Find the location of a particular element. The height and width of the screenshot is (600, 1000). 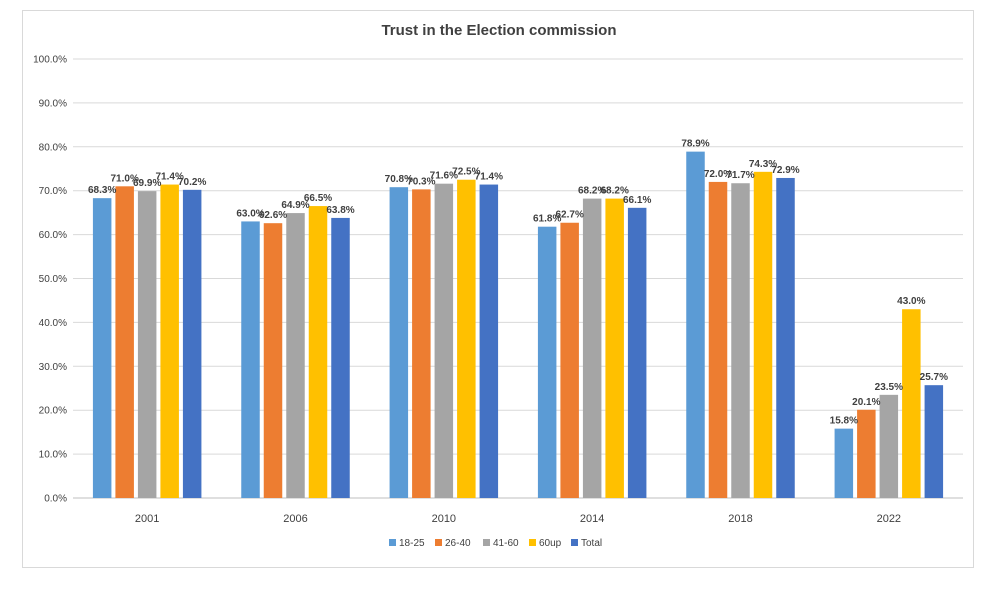

y-tick-label: 80.0% is located at coordinates (53, 147).